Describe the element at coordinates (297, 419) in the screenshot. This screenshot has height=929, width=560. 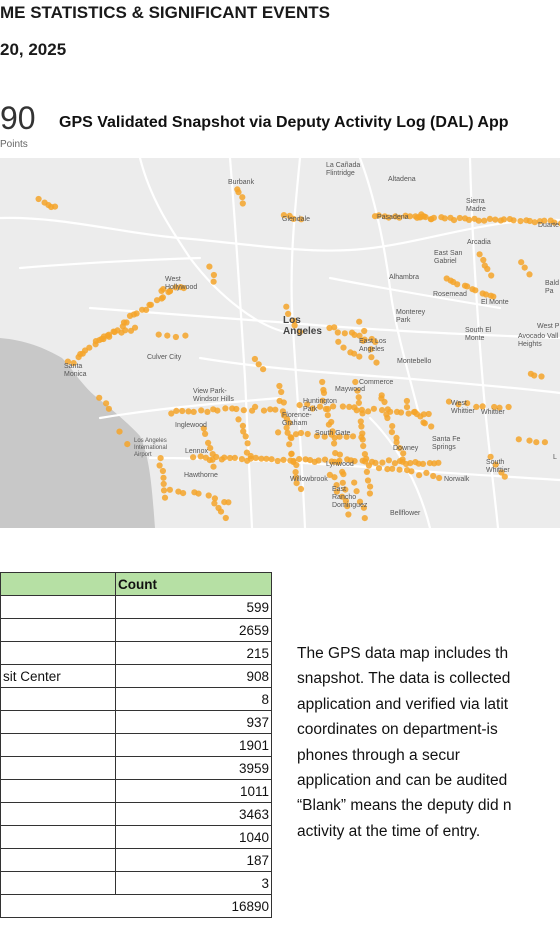
I see `place-label: Florence- Graham` at that location.